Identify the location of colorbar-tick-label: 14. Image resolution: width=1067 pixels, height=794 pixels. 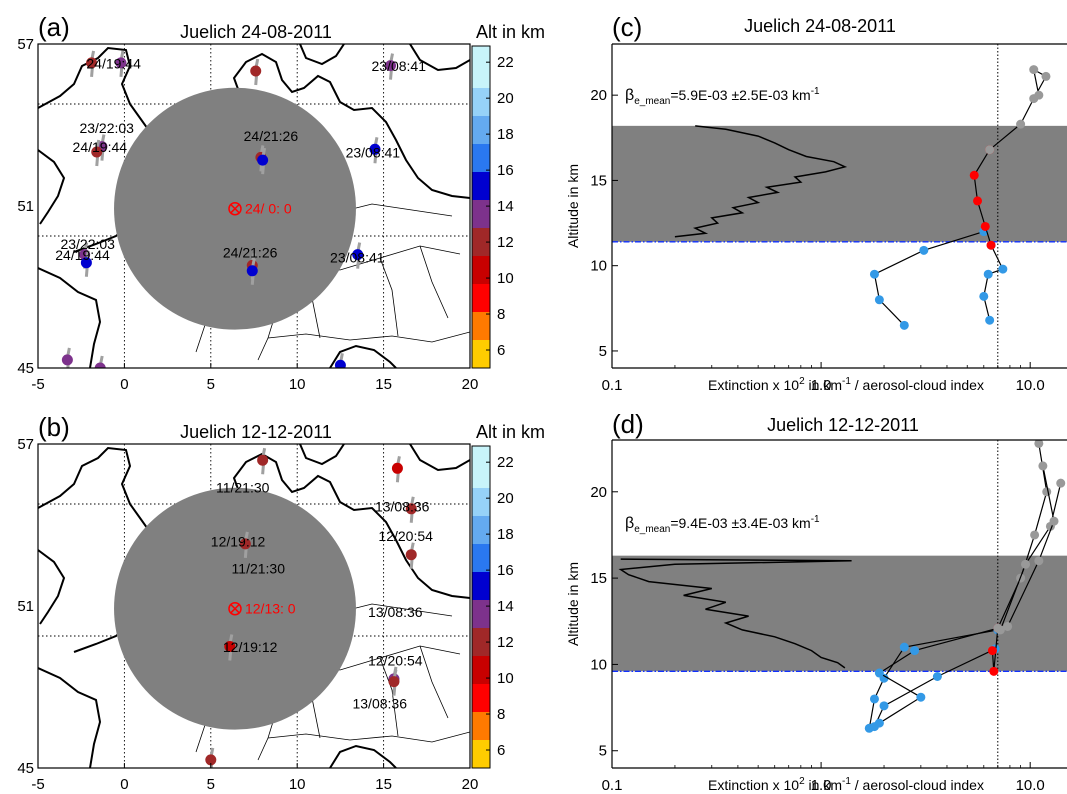
(505, 606).